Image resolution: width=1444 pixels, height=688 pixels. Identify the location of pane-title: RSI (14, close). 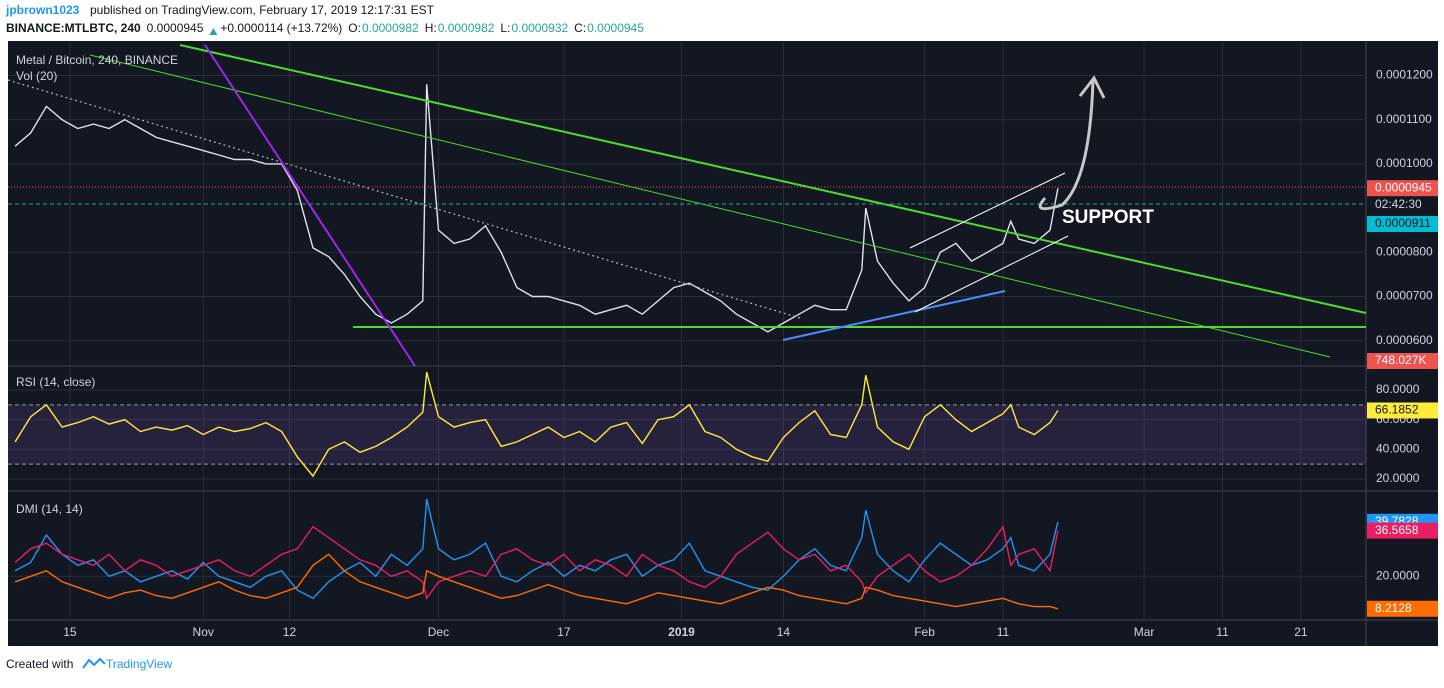
(55, 382).